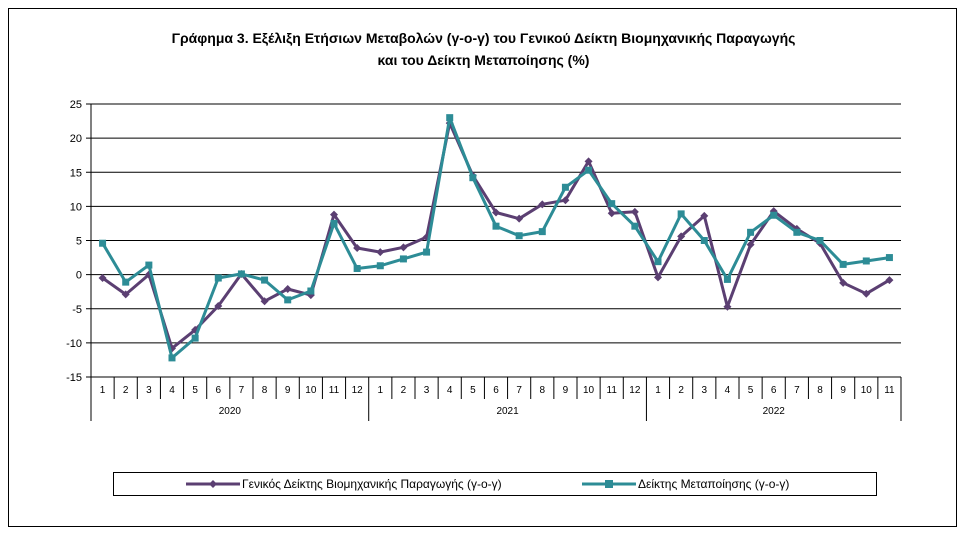  I want to click on y-tick-label: -10, so click(74, 344).